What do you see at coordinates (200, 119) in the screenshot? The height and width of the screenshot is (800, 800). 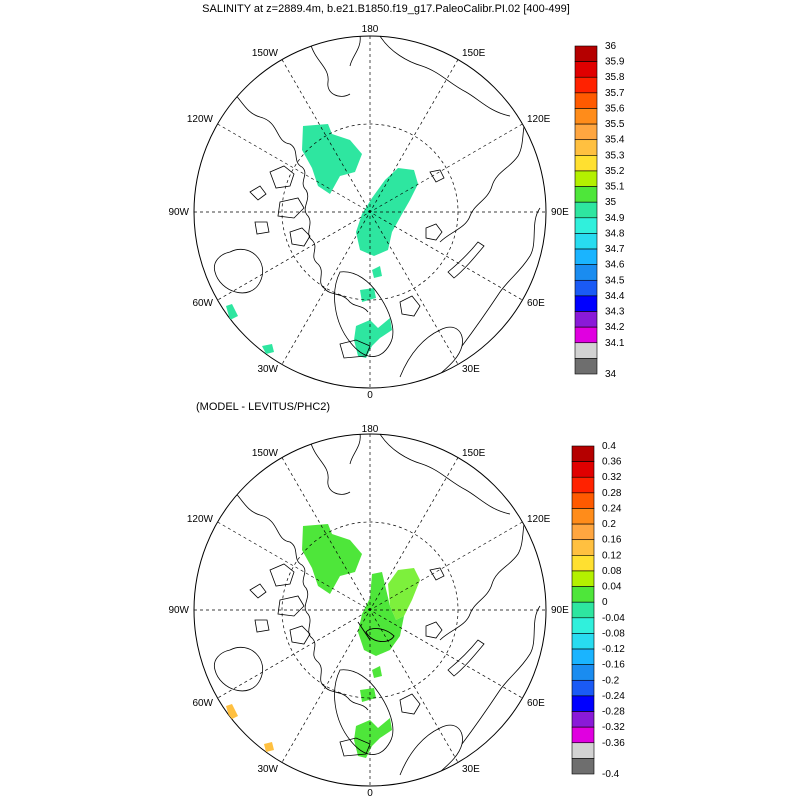 I see `panel1-lon-120w: 120W` at bounding box center [200, 119].